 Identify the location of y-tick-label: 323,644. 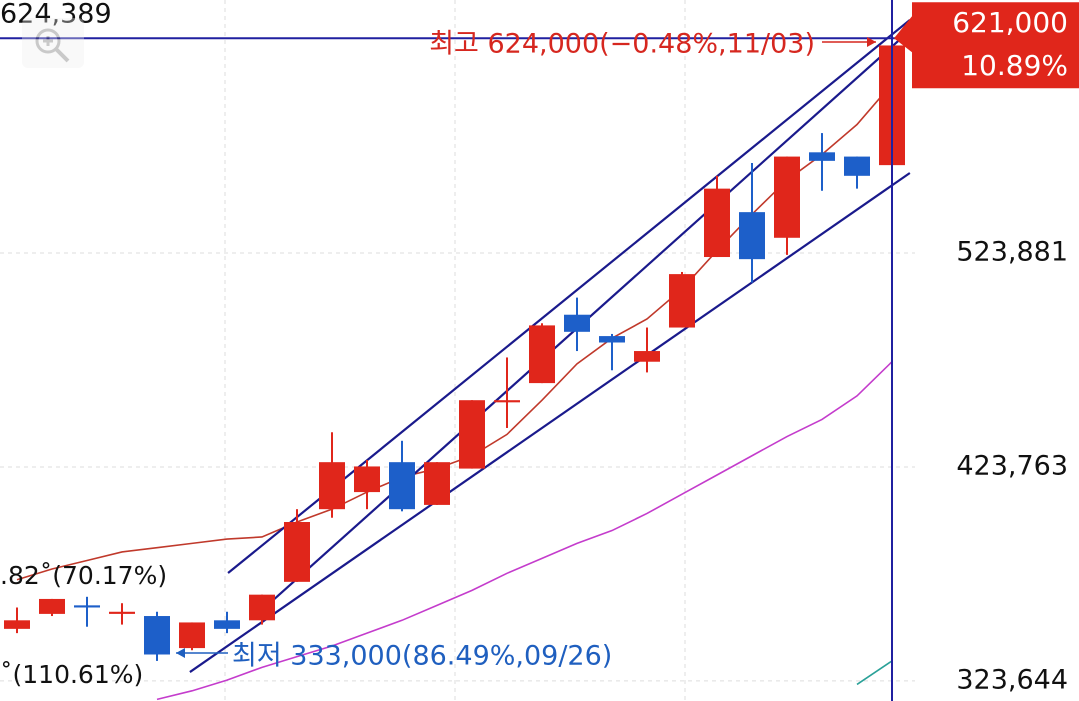
(1012, 679).